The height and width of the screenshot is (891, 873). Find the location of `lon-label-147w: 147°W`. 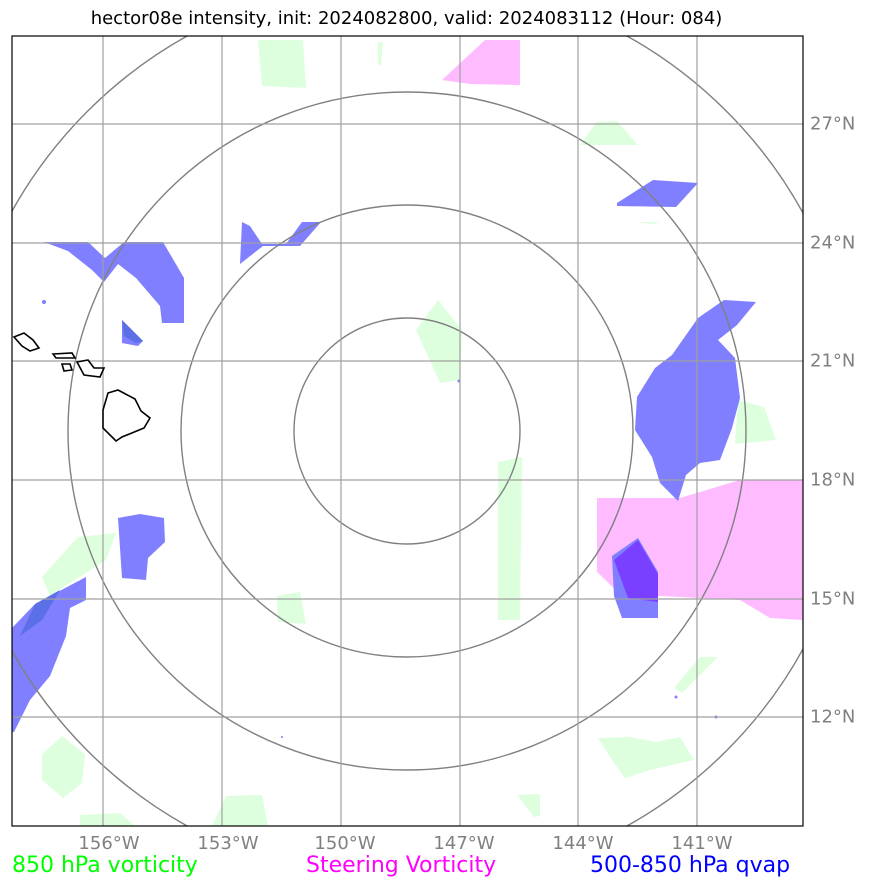

lon-label-147w: 147°W is located at coordinates (464, 843).